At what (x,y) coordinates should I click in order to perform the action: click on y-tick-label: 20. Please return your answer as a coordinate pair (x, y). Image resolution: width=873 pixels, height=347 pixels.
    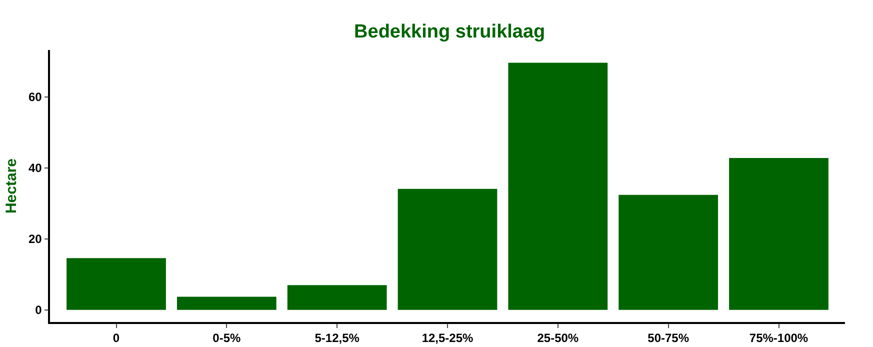
    Looking at the image, I should click on (35, 239).